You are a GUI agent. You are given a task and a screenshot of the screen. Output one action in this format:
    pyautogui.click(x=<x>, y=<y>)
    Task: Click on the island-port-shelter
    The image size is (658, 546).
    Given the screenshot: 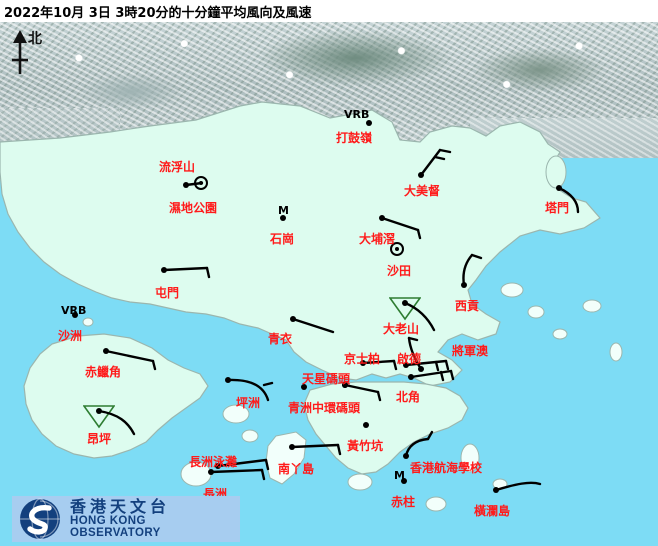 What is the action you would take?
    pyautogui.click(x=592, y=306)
    